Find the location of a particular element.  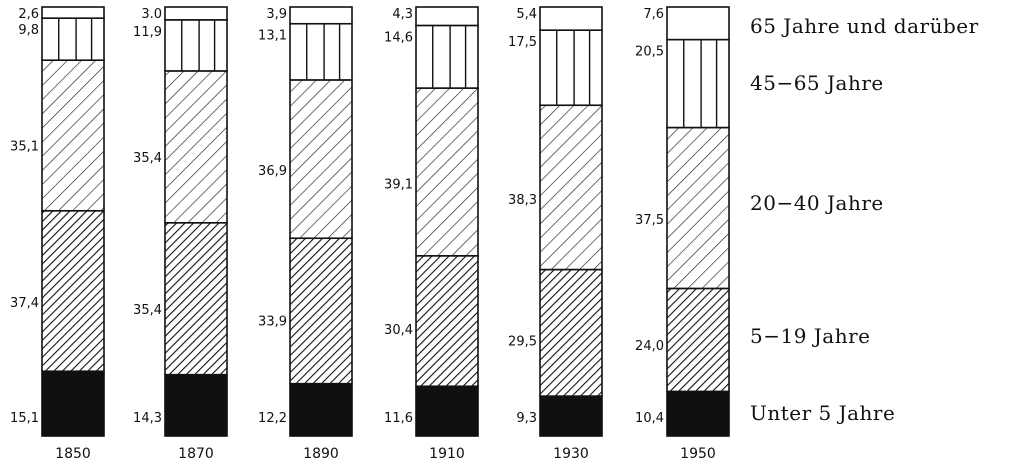

value-label-1930-65-jahre-und-daruber: 5,4 is located at coordinates (526, 14).